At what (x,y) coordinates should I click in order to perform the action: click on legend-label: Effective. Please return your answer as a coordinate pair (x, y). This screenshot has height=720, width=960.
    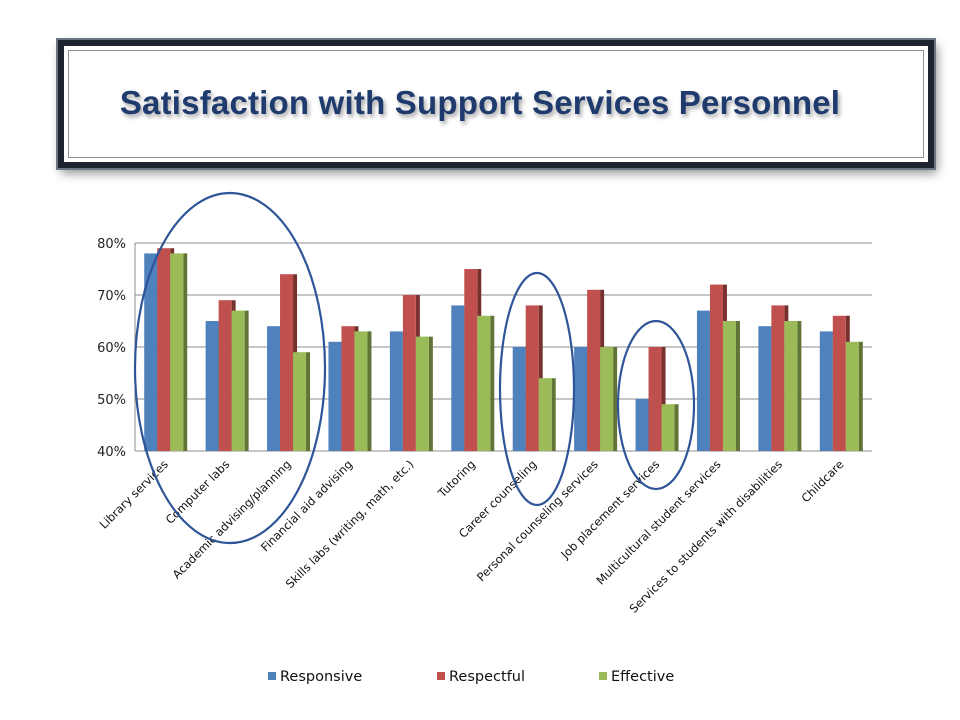
    Looking at the image, I should click on (642, 677).